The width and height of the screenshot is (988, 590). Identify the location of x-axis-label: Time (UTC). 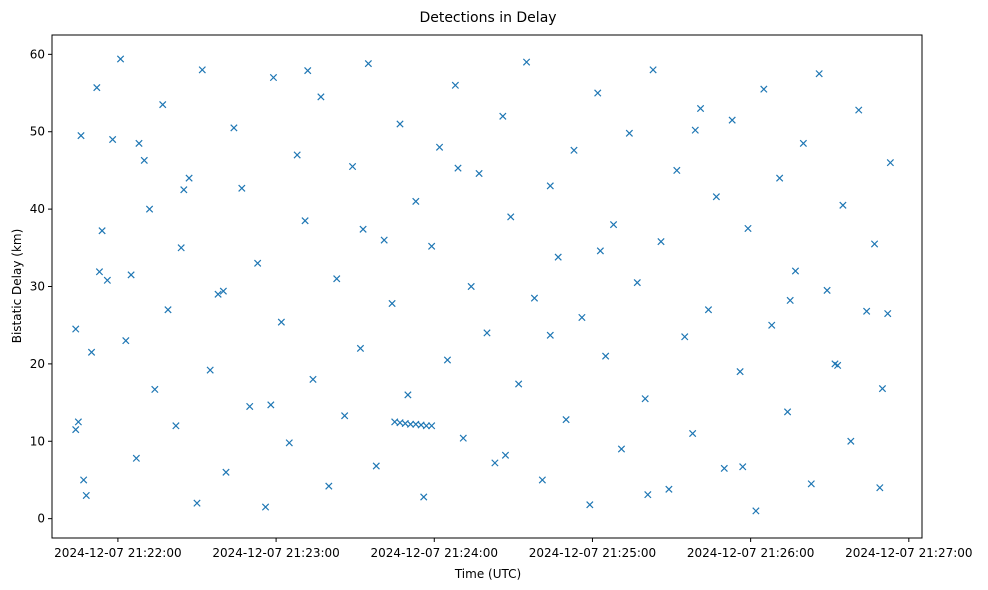
(487, 574).